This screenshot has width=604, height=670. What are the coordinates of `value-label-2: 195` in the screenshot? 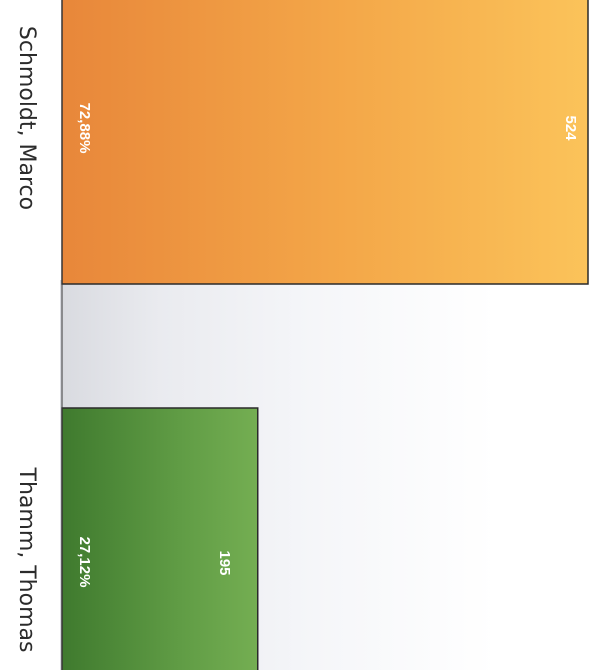 It's located at (224, 562).